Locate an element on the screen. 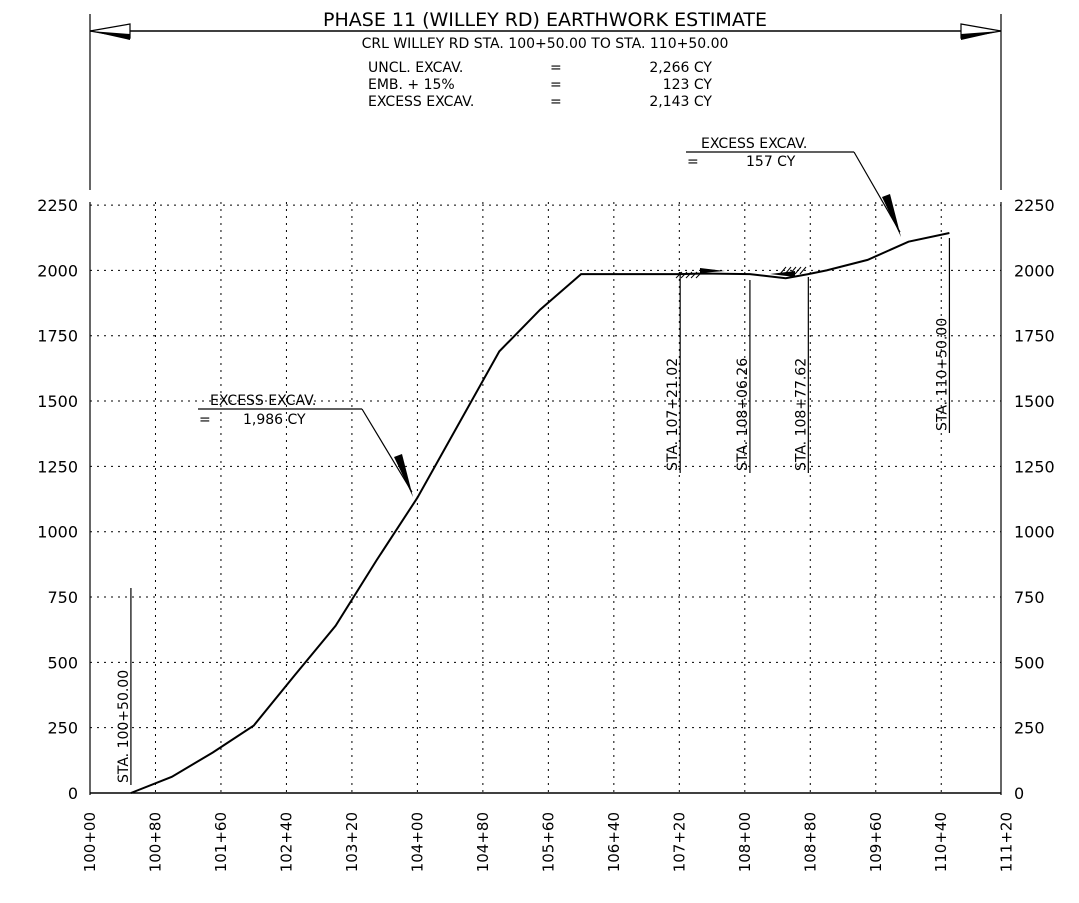 This screenshot has height=903, width=1079. x-tick-label: 108+00 is located at coordinates (745, 842).